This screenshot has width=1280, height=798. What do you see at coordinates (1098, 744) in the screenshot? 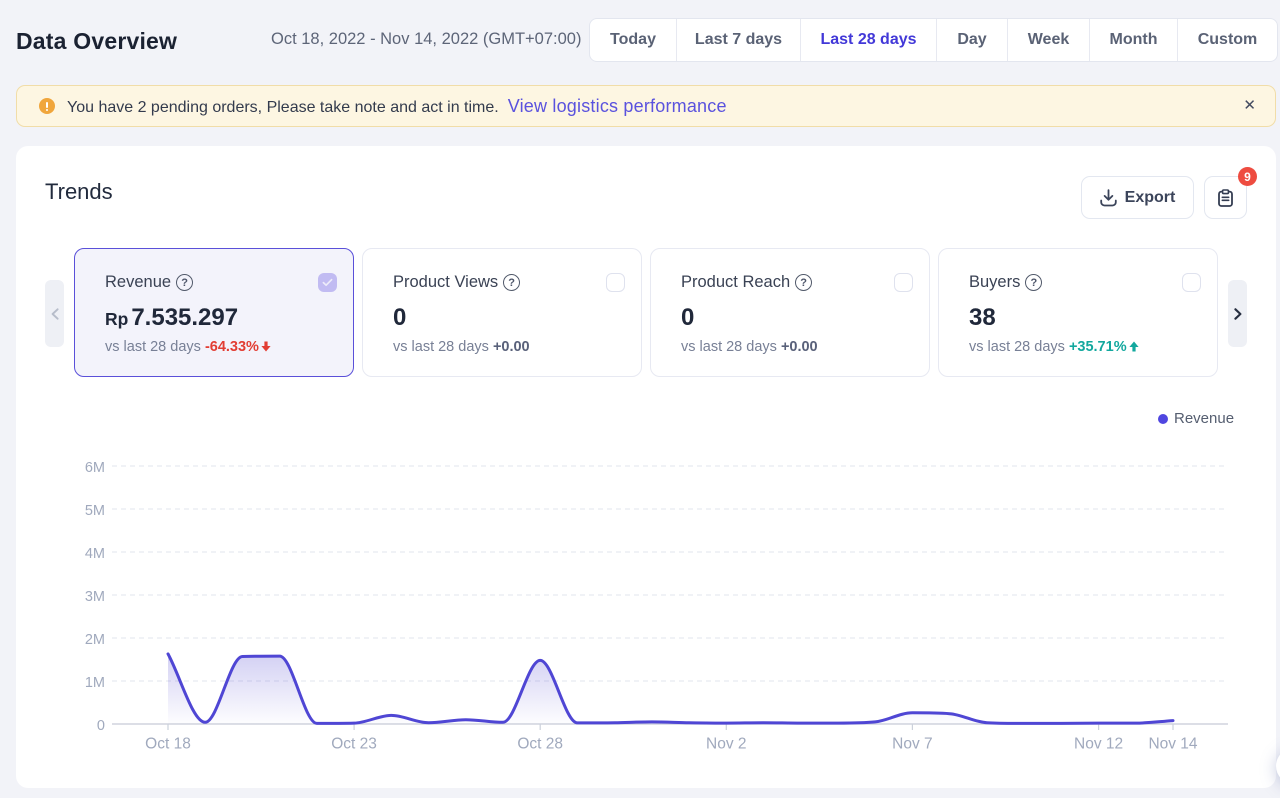
I see `svg-text: Nov 12` at bounding box center [1098, 744].